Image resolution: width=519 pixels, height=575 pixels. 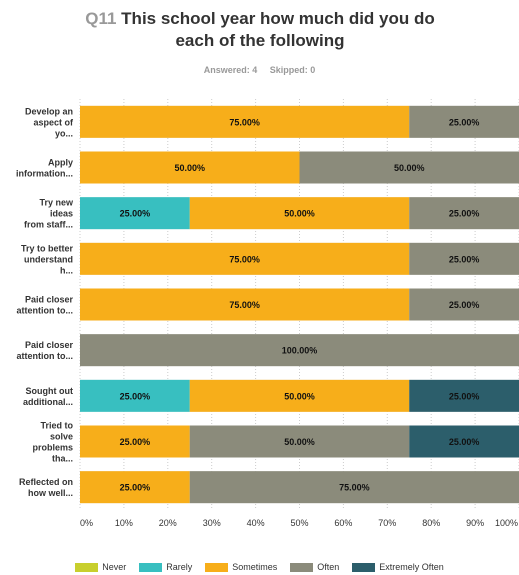 I want to click on category-label-line: solve, so click(x=61, y=437).